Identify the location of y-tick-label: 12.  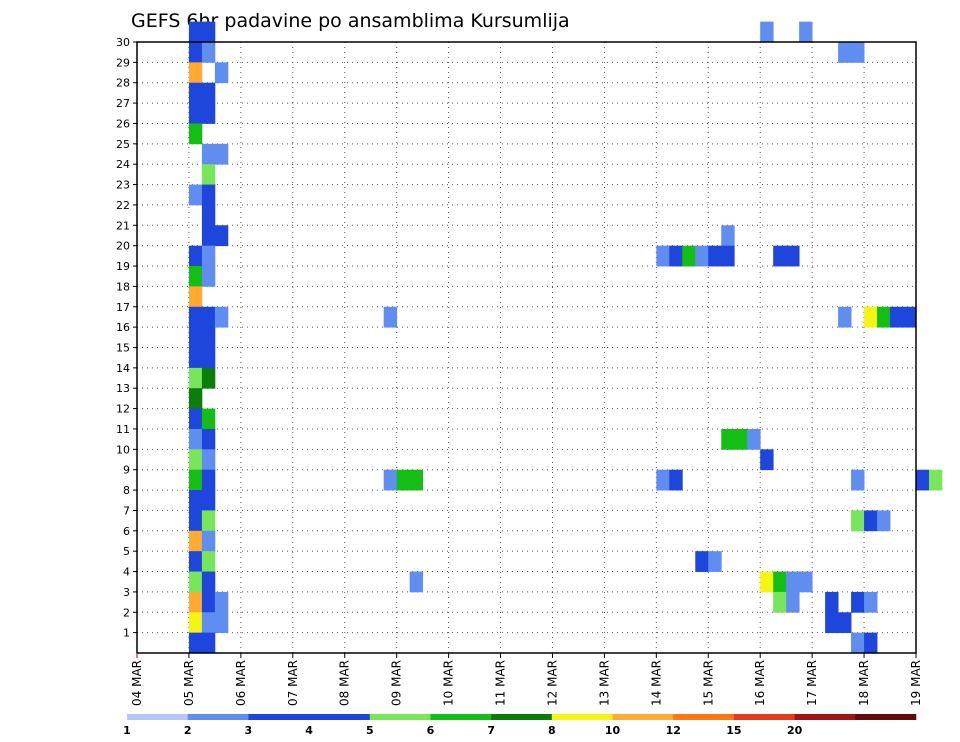
(123, 409).